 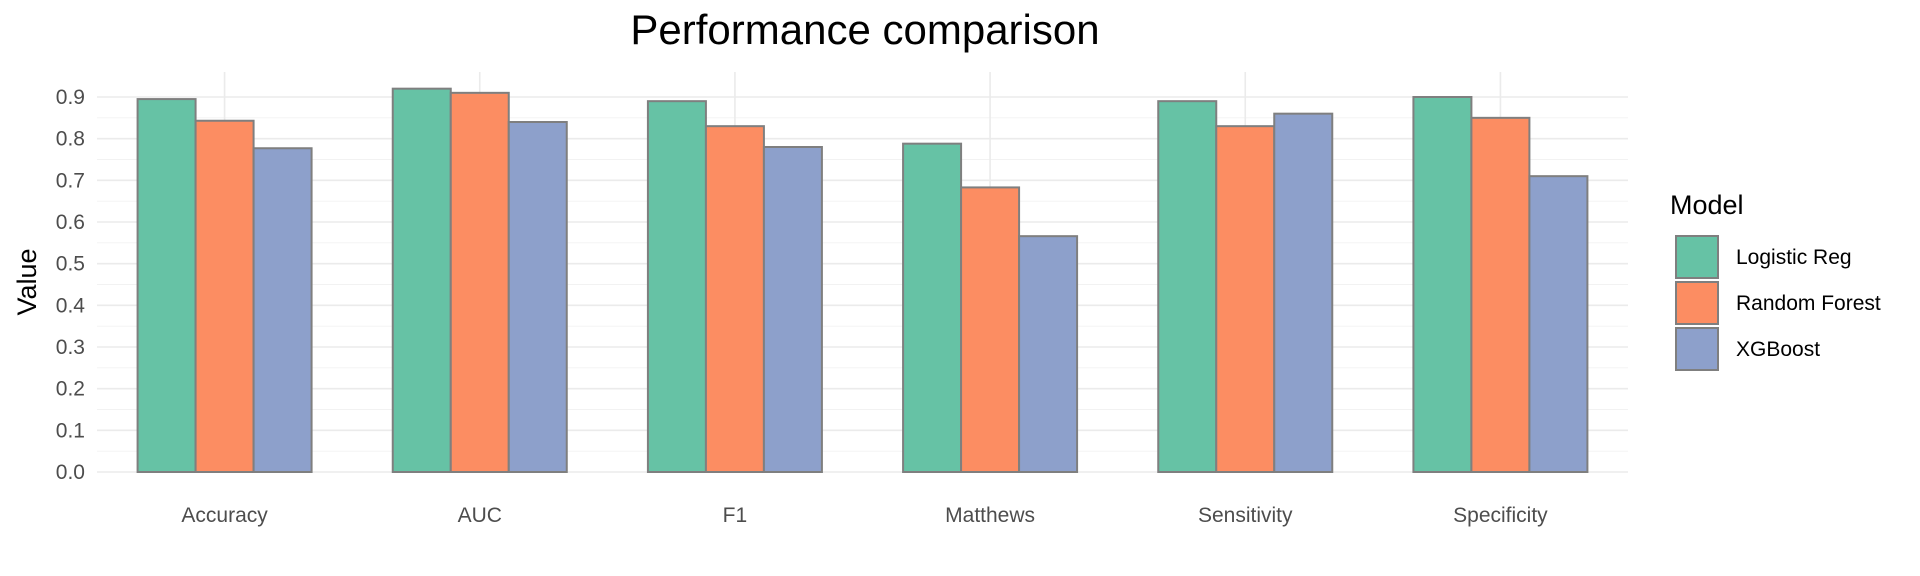 I want to click on y-tick-label: 0.5, so click(x=70, y=264).